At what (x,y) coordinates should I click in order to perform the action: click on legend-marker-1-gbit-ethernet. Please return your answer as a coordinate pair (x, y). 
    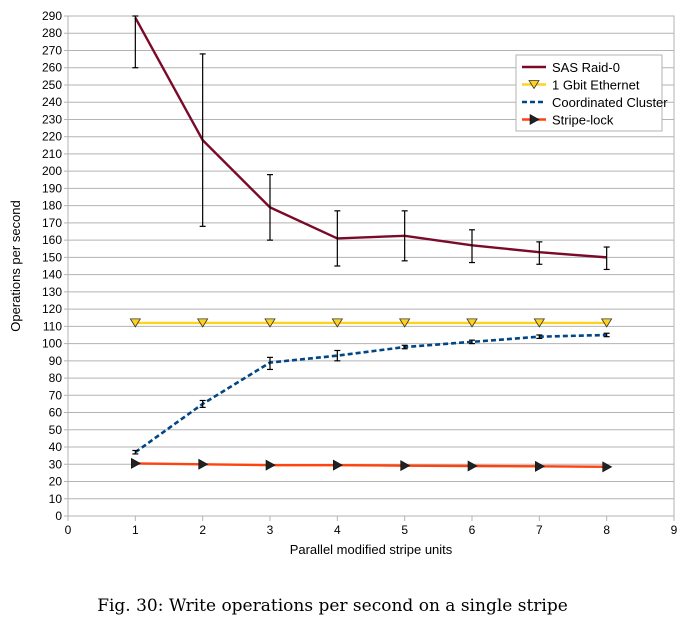
    Looking at the image, I should click on (534, 85).